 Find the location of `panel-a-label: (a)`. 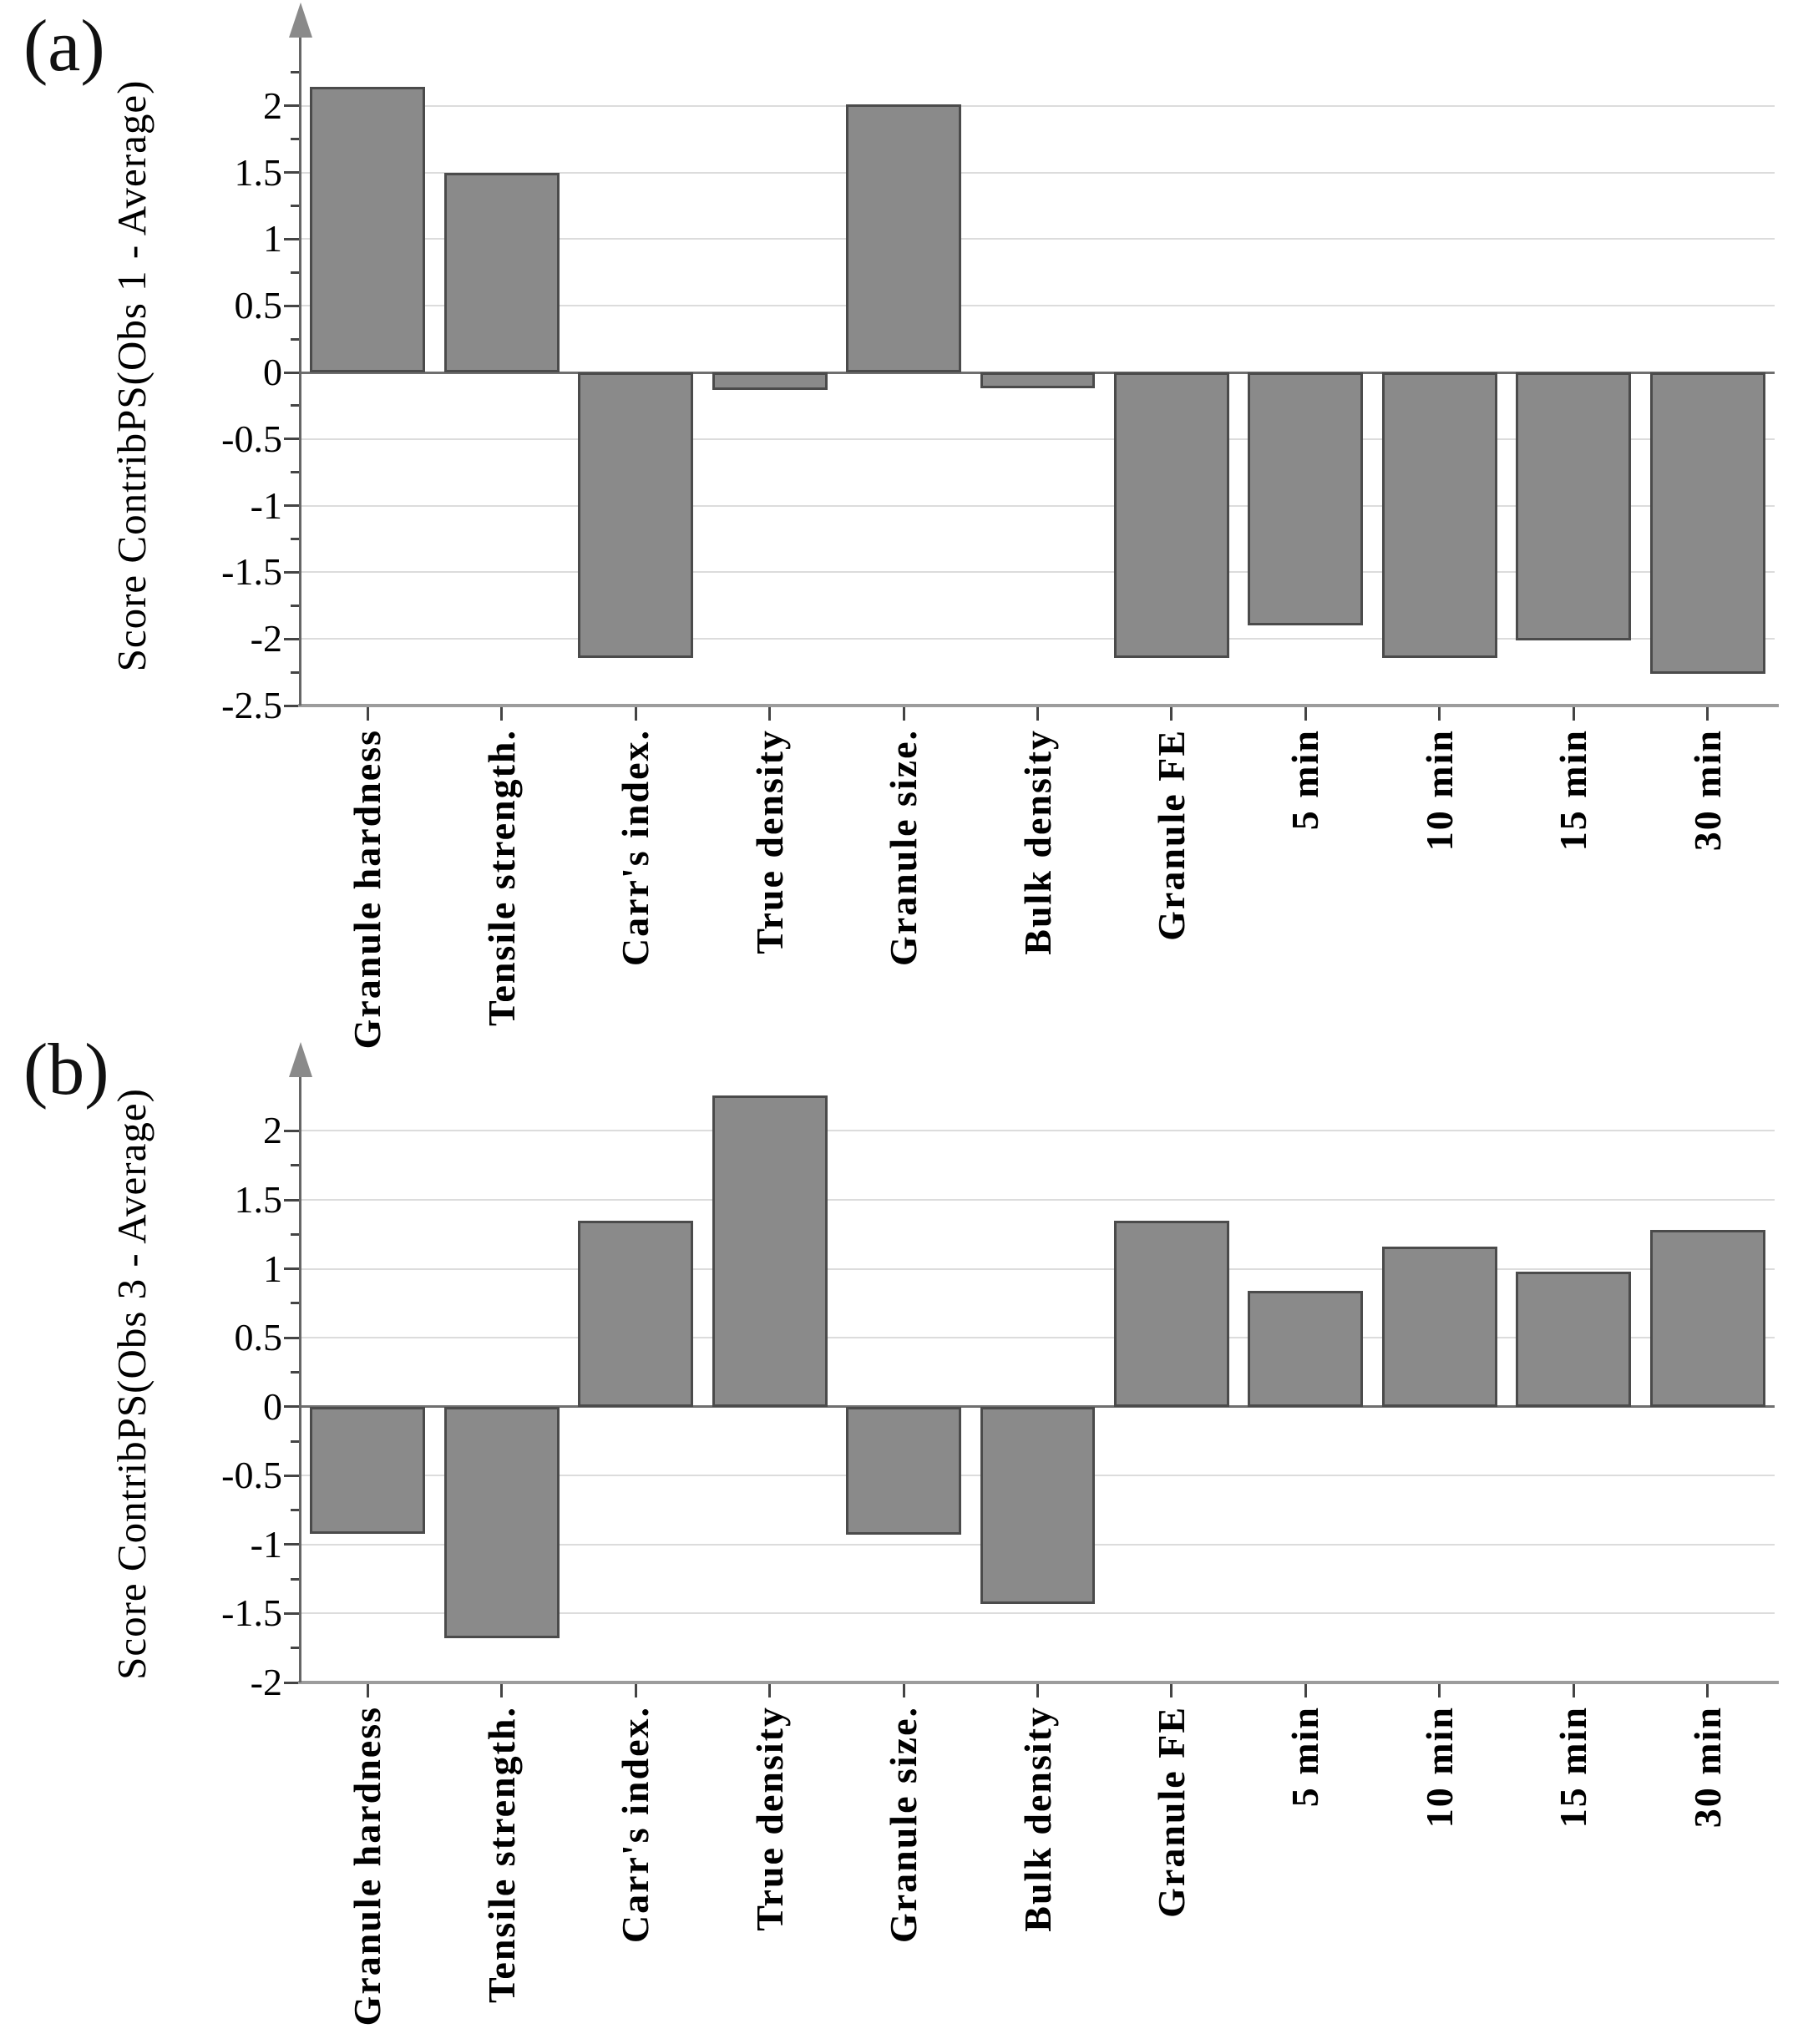

panel-a-label: (a) is located at coordinates (64, 46).